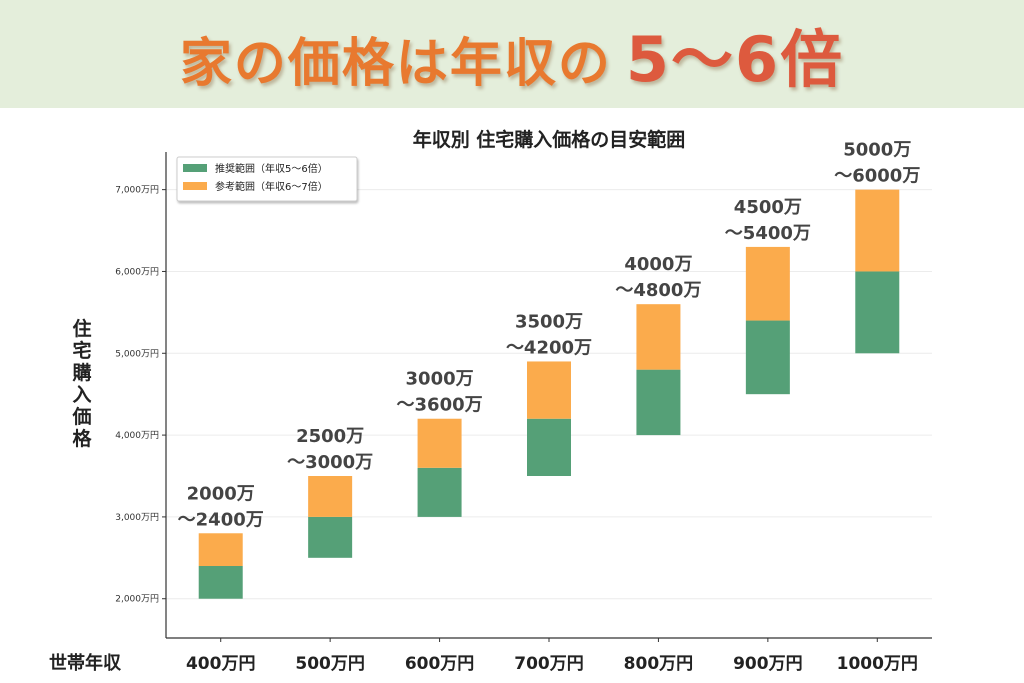  What do you see at coordinates (137, 271) in the screenshot?
I see `y-tick-label: 6,000万円` at bounding box center [137, 271].